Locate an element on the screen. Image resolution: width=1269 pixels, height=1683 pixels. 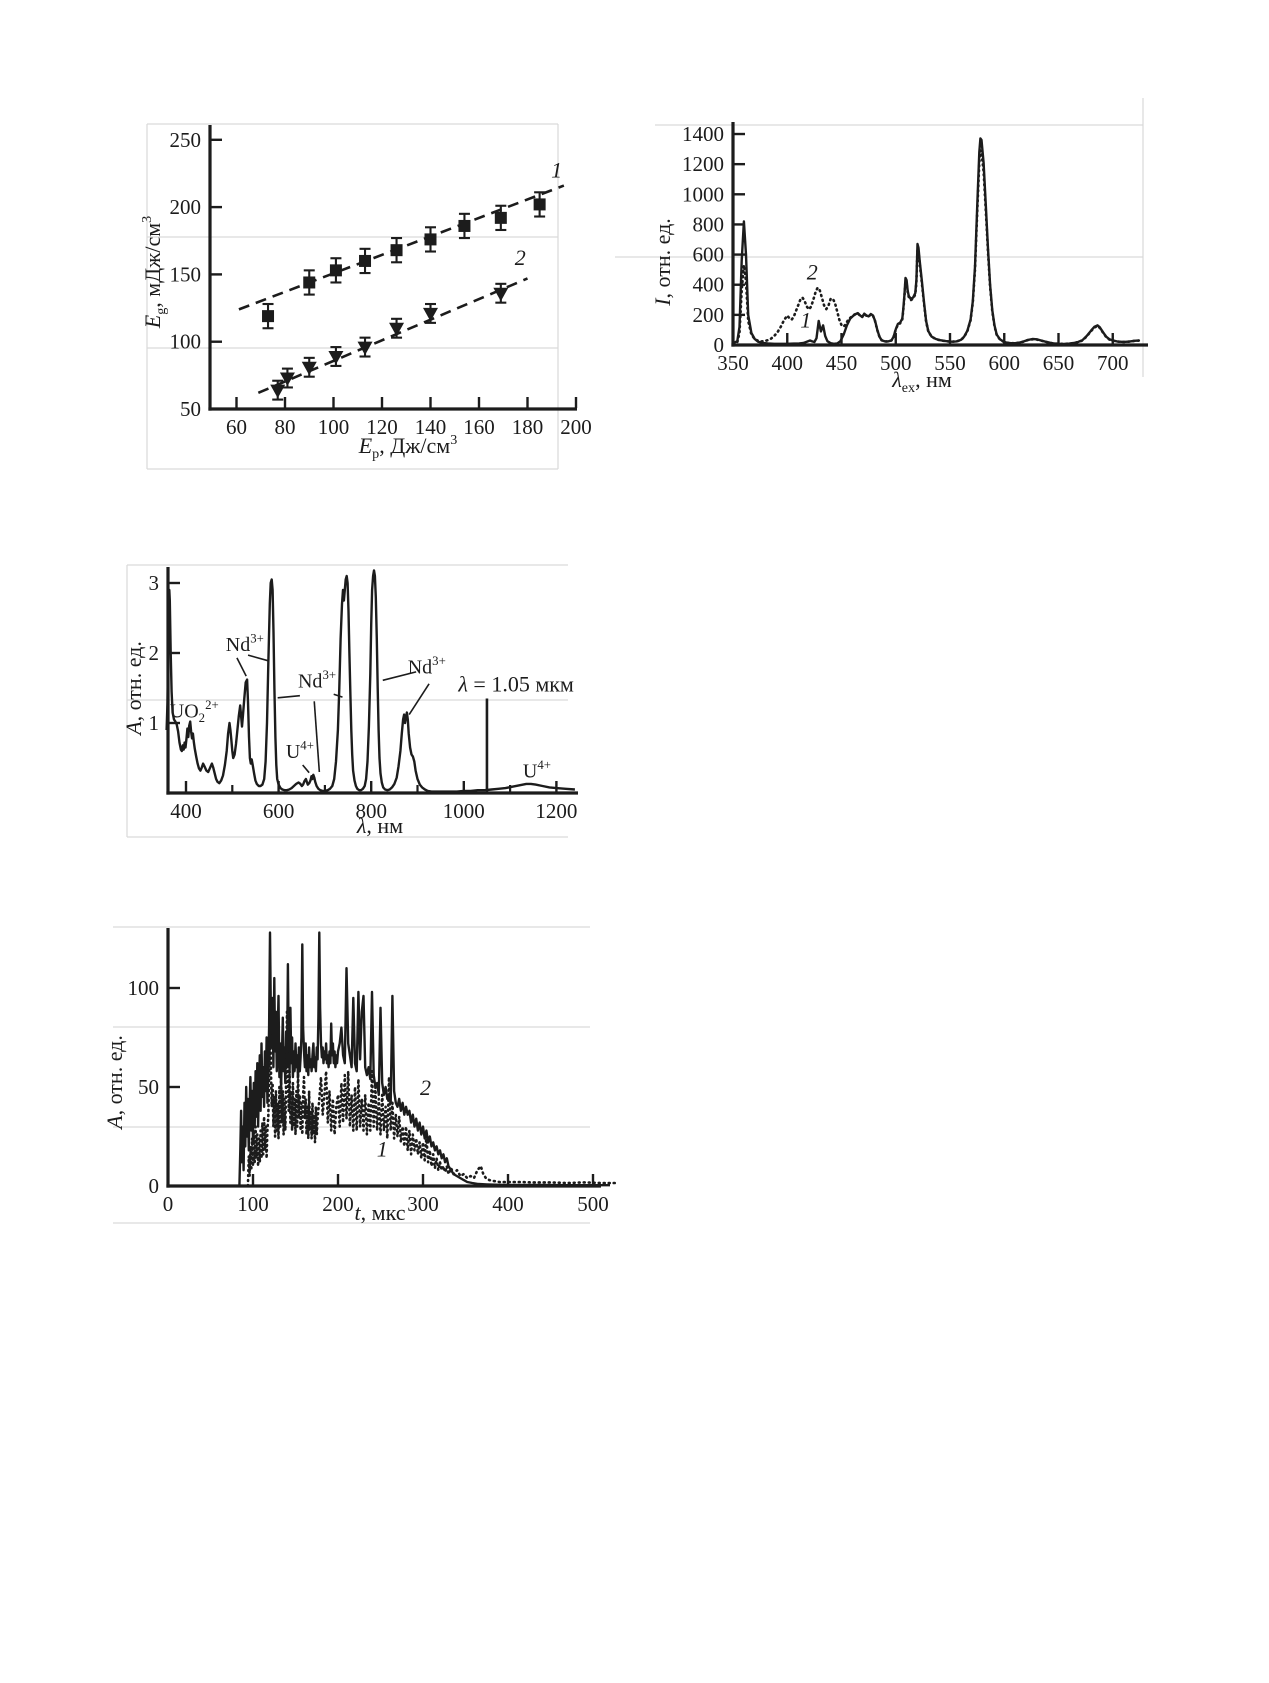
y-axis-title: Eg, мДж/см3 is located at coordinates (154, 272).